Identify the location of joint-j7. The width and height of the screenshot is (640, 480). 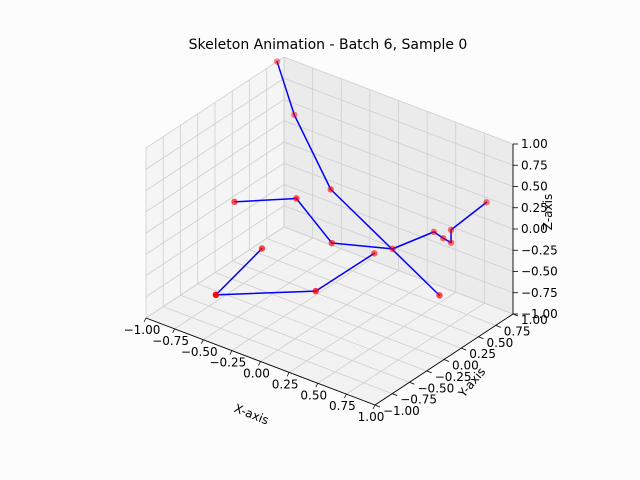
(392, 249).